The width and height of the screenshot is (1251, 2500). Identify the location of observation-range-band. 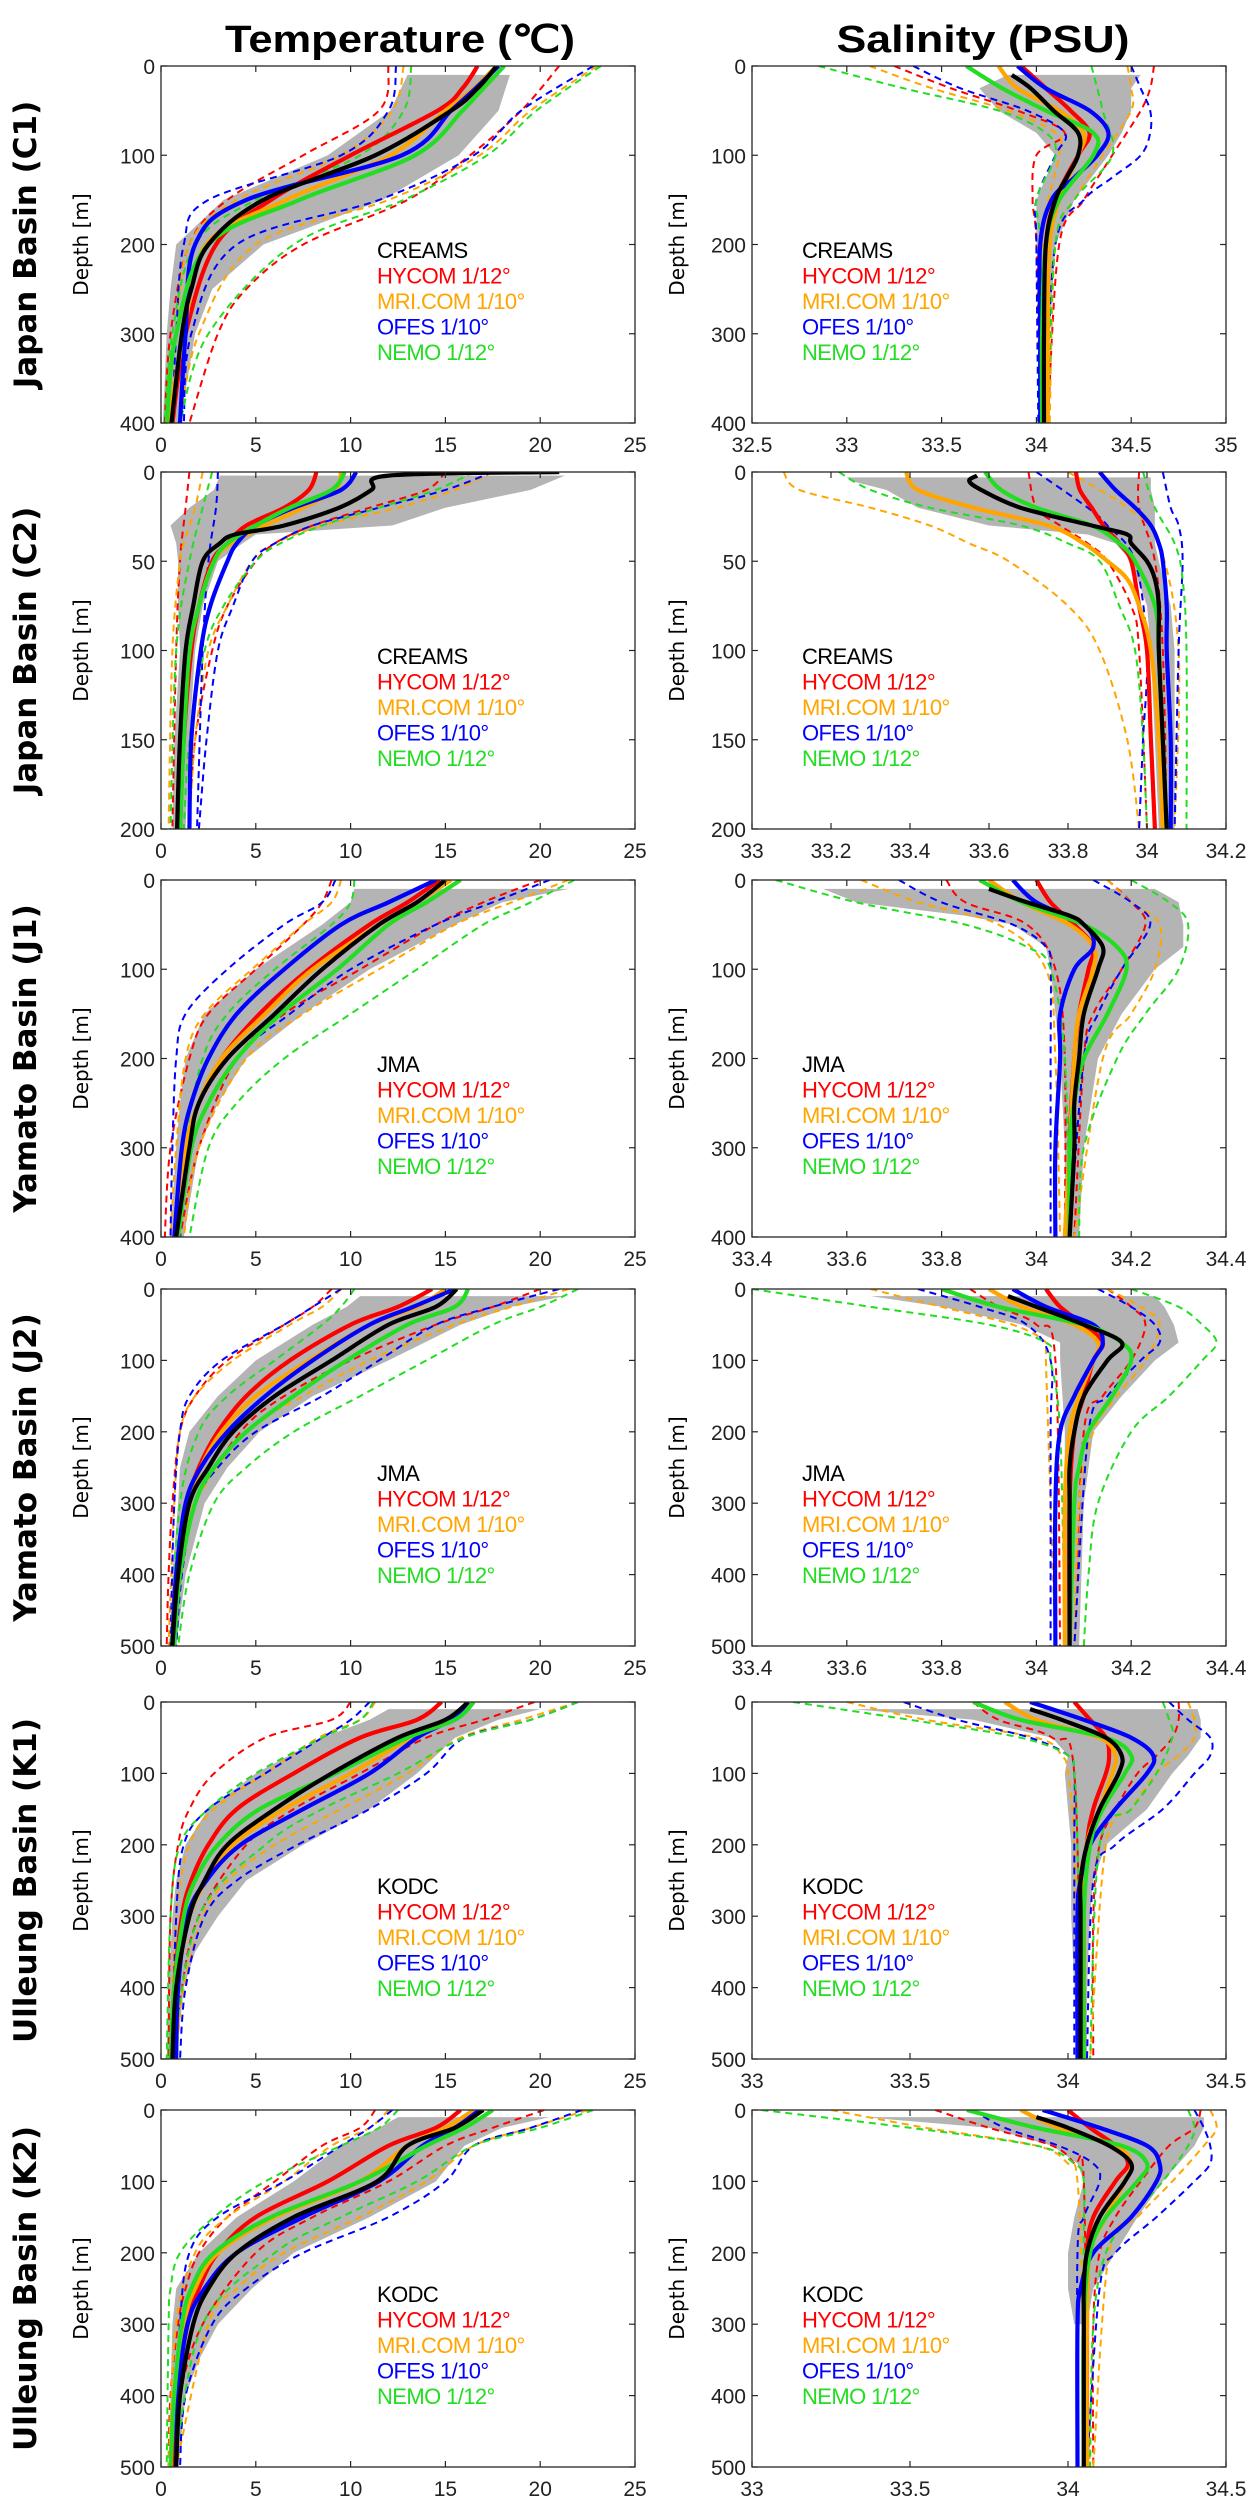
(1033, 2221).